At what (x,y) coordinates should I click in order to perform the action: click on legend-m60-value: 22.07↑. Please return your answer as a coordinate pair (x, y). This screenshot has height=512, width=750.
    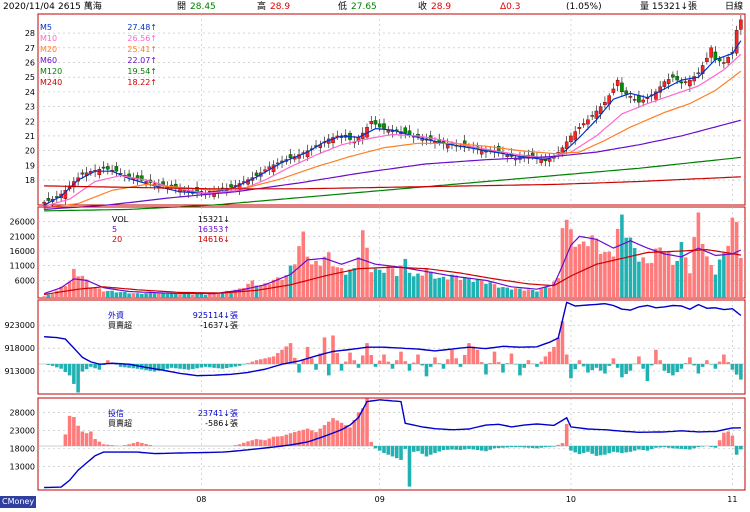
    Looking at the image, I should click on (142, 60).